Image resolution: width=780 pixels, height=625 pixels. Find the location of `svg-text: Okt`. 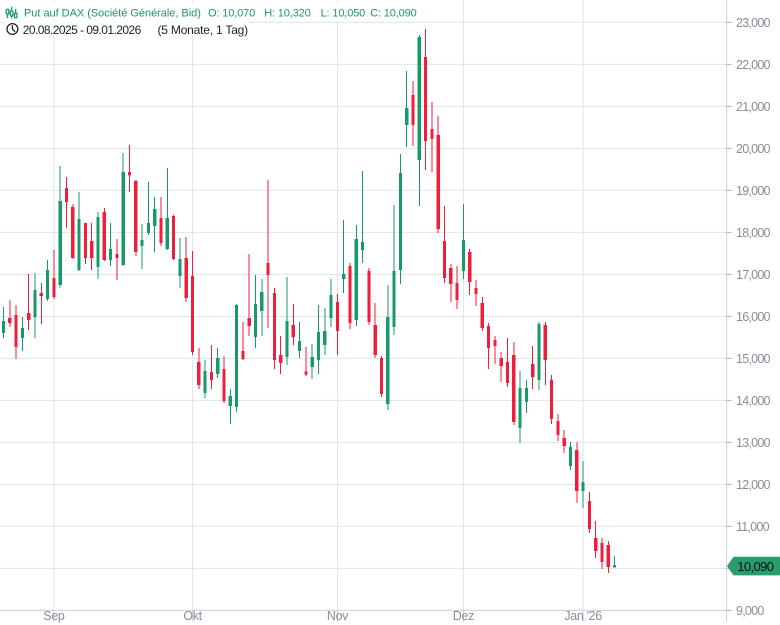

svg-text: Okt is located at coordinates (192, 616).